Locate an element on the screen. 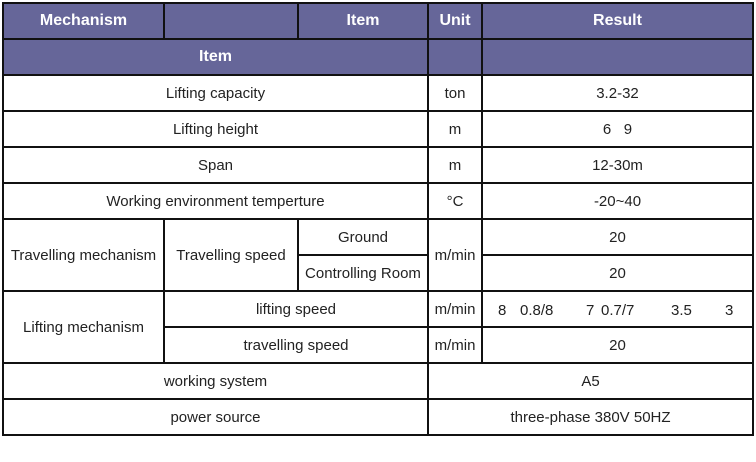 This screenshot has height=462, width=756. table-row: Span m 12-30m is located at coordinates (378, 165).